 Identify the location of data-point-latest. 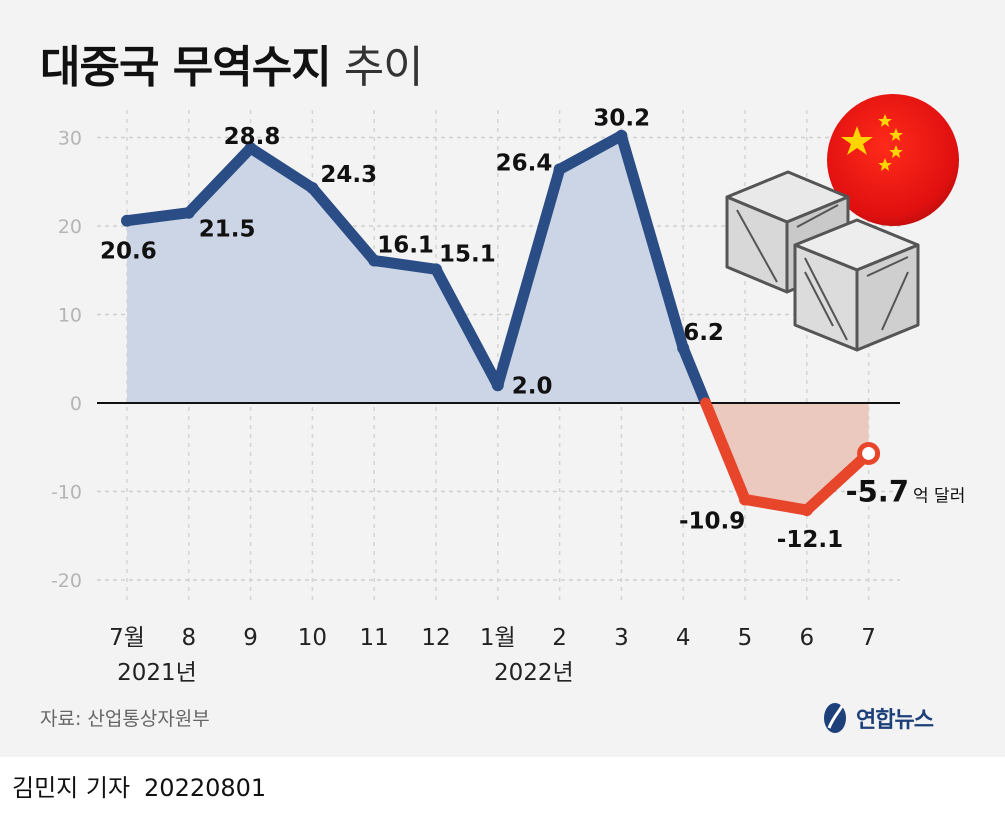
(869, 453).